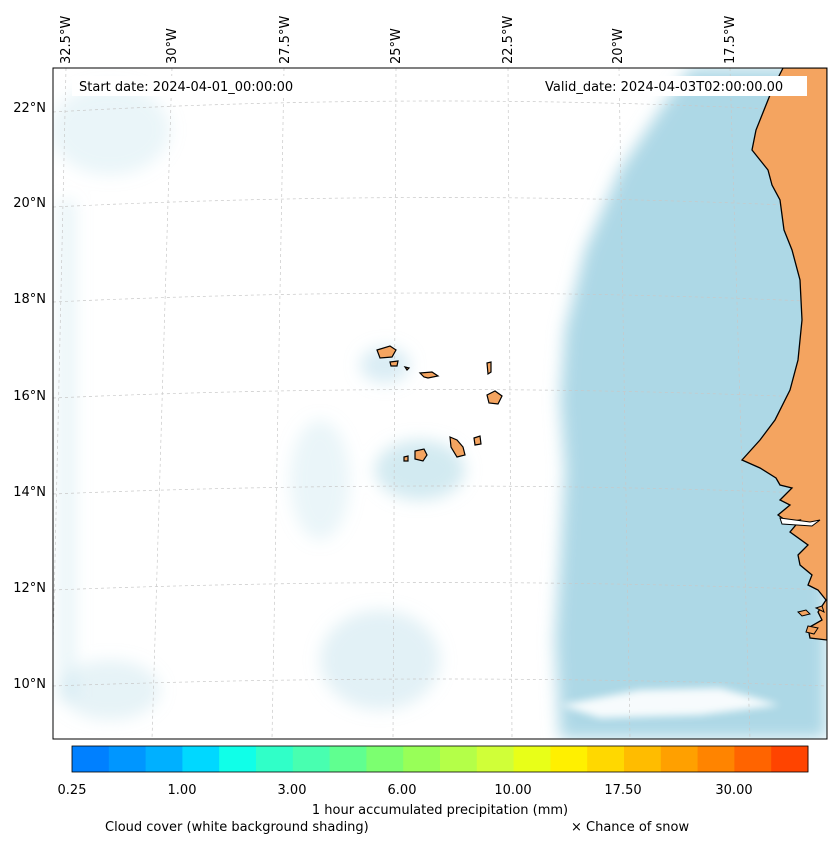 The height and width of the screenshot is (844, 837). I want to click on colorbar-tick-label: 6.00, so click(402, 790).